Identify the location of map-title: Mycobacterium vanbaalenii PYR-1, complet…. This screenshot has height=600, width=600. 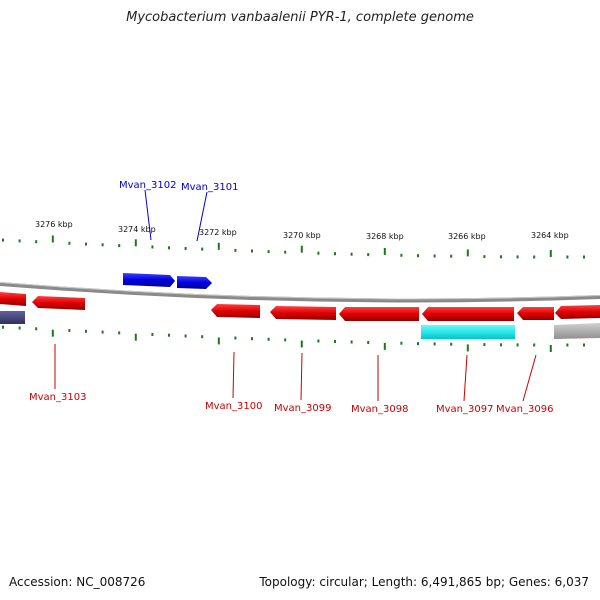
(300, 17).